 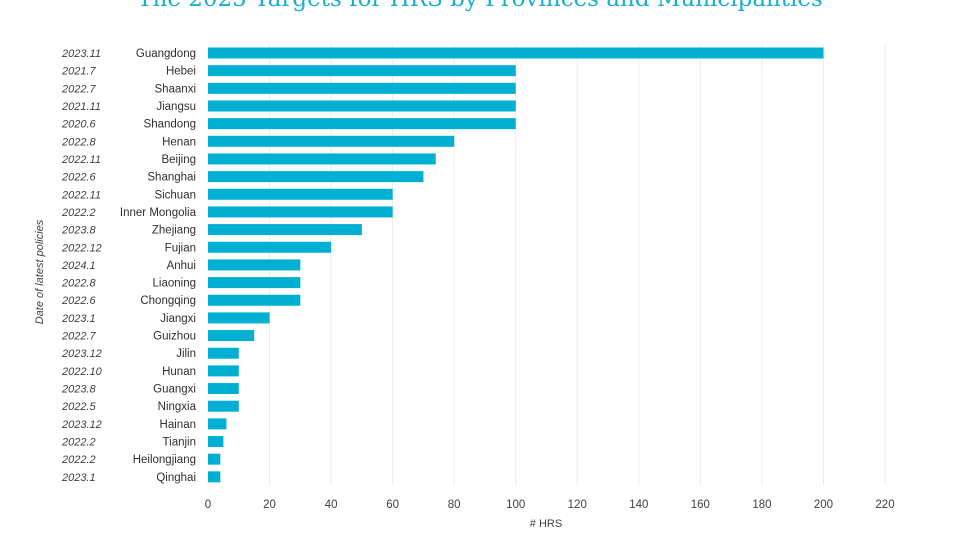 I want to click on date-label: 2022.12, so click(x=81, y=248).